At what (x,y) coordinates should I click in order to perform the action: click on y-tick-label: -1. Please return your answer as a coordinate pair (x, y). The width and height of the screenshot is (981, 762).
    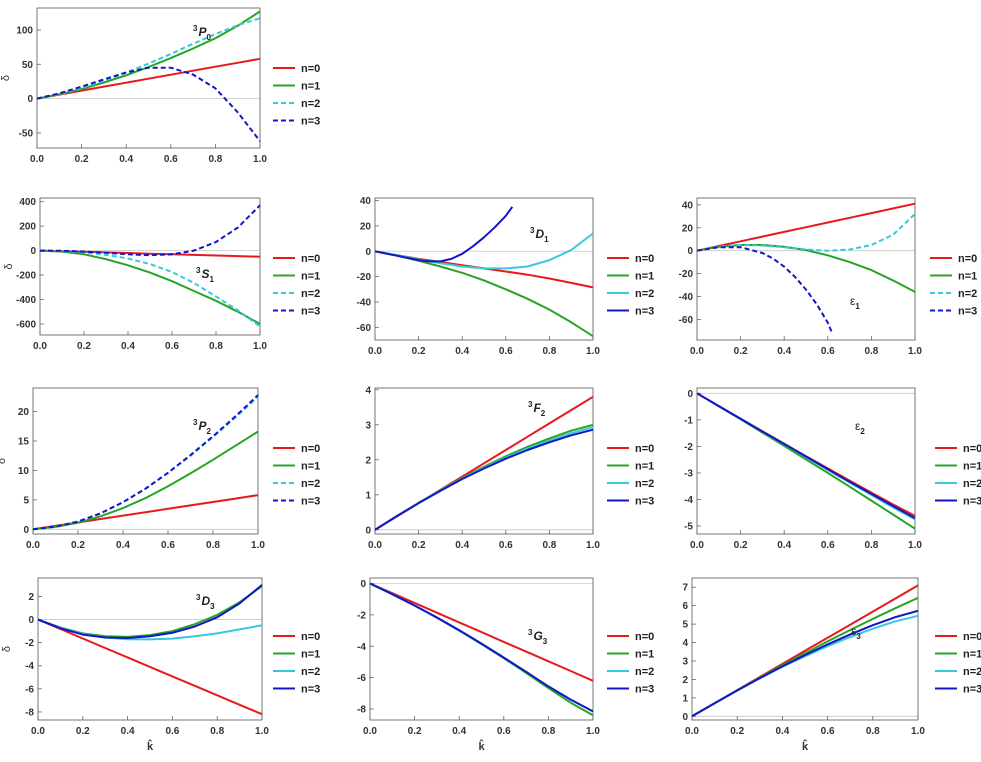
    Looking at the image, I should click on (688, 420).